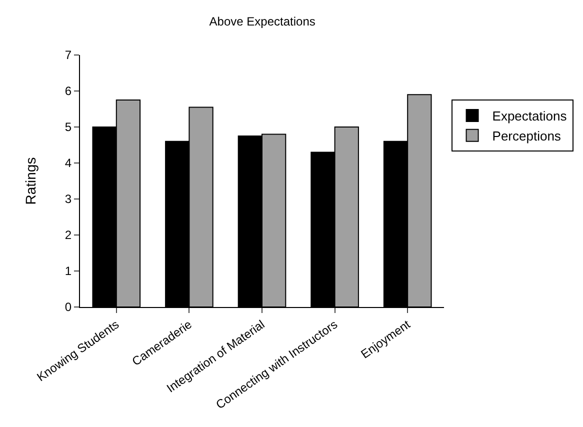 Image resolution: width=583 pixels, height=427 pixels. What do you see at coordinates (68, 163) in the screenshot?
I see `y-tick-label: 4` at bounding box center [68, 163].